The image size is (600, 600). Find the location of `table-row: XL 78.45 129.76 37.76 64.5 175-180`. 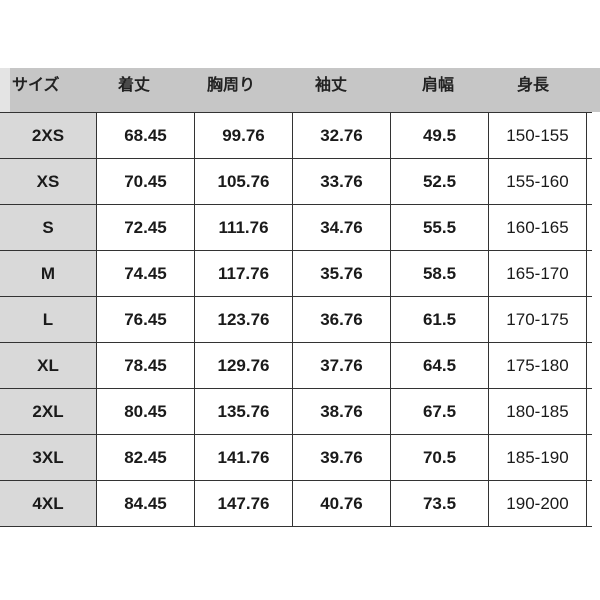

table-row: XL 78.45 129.76 37.76 64.5 175-180 is located at coordinates (296, 365).